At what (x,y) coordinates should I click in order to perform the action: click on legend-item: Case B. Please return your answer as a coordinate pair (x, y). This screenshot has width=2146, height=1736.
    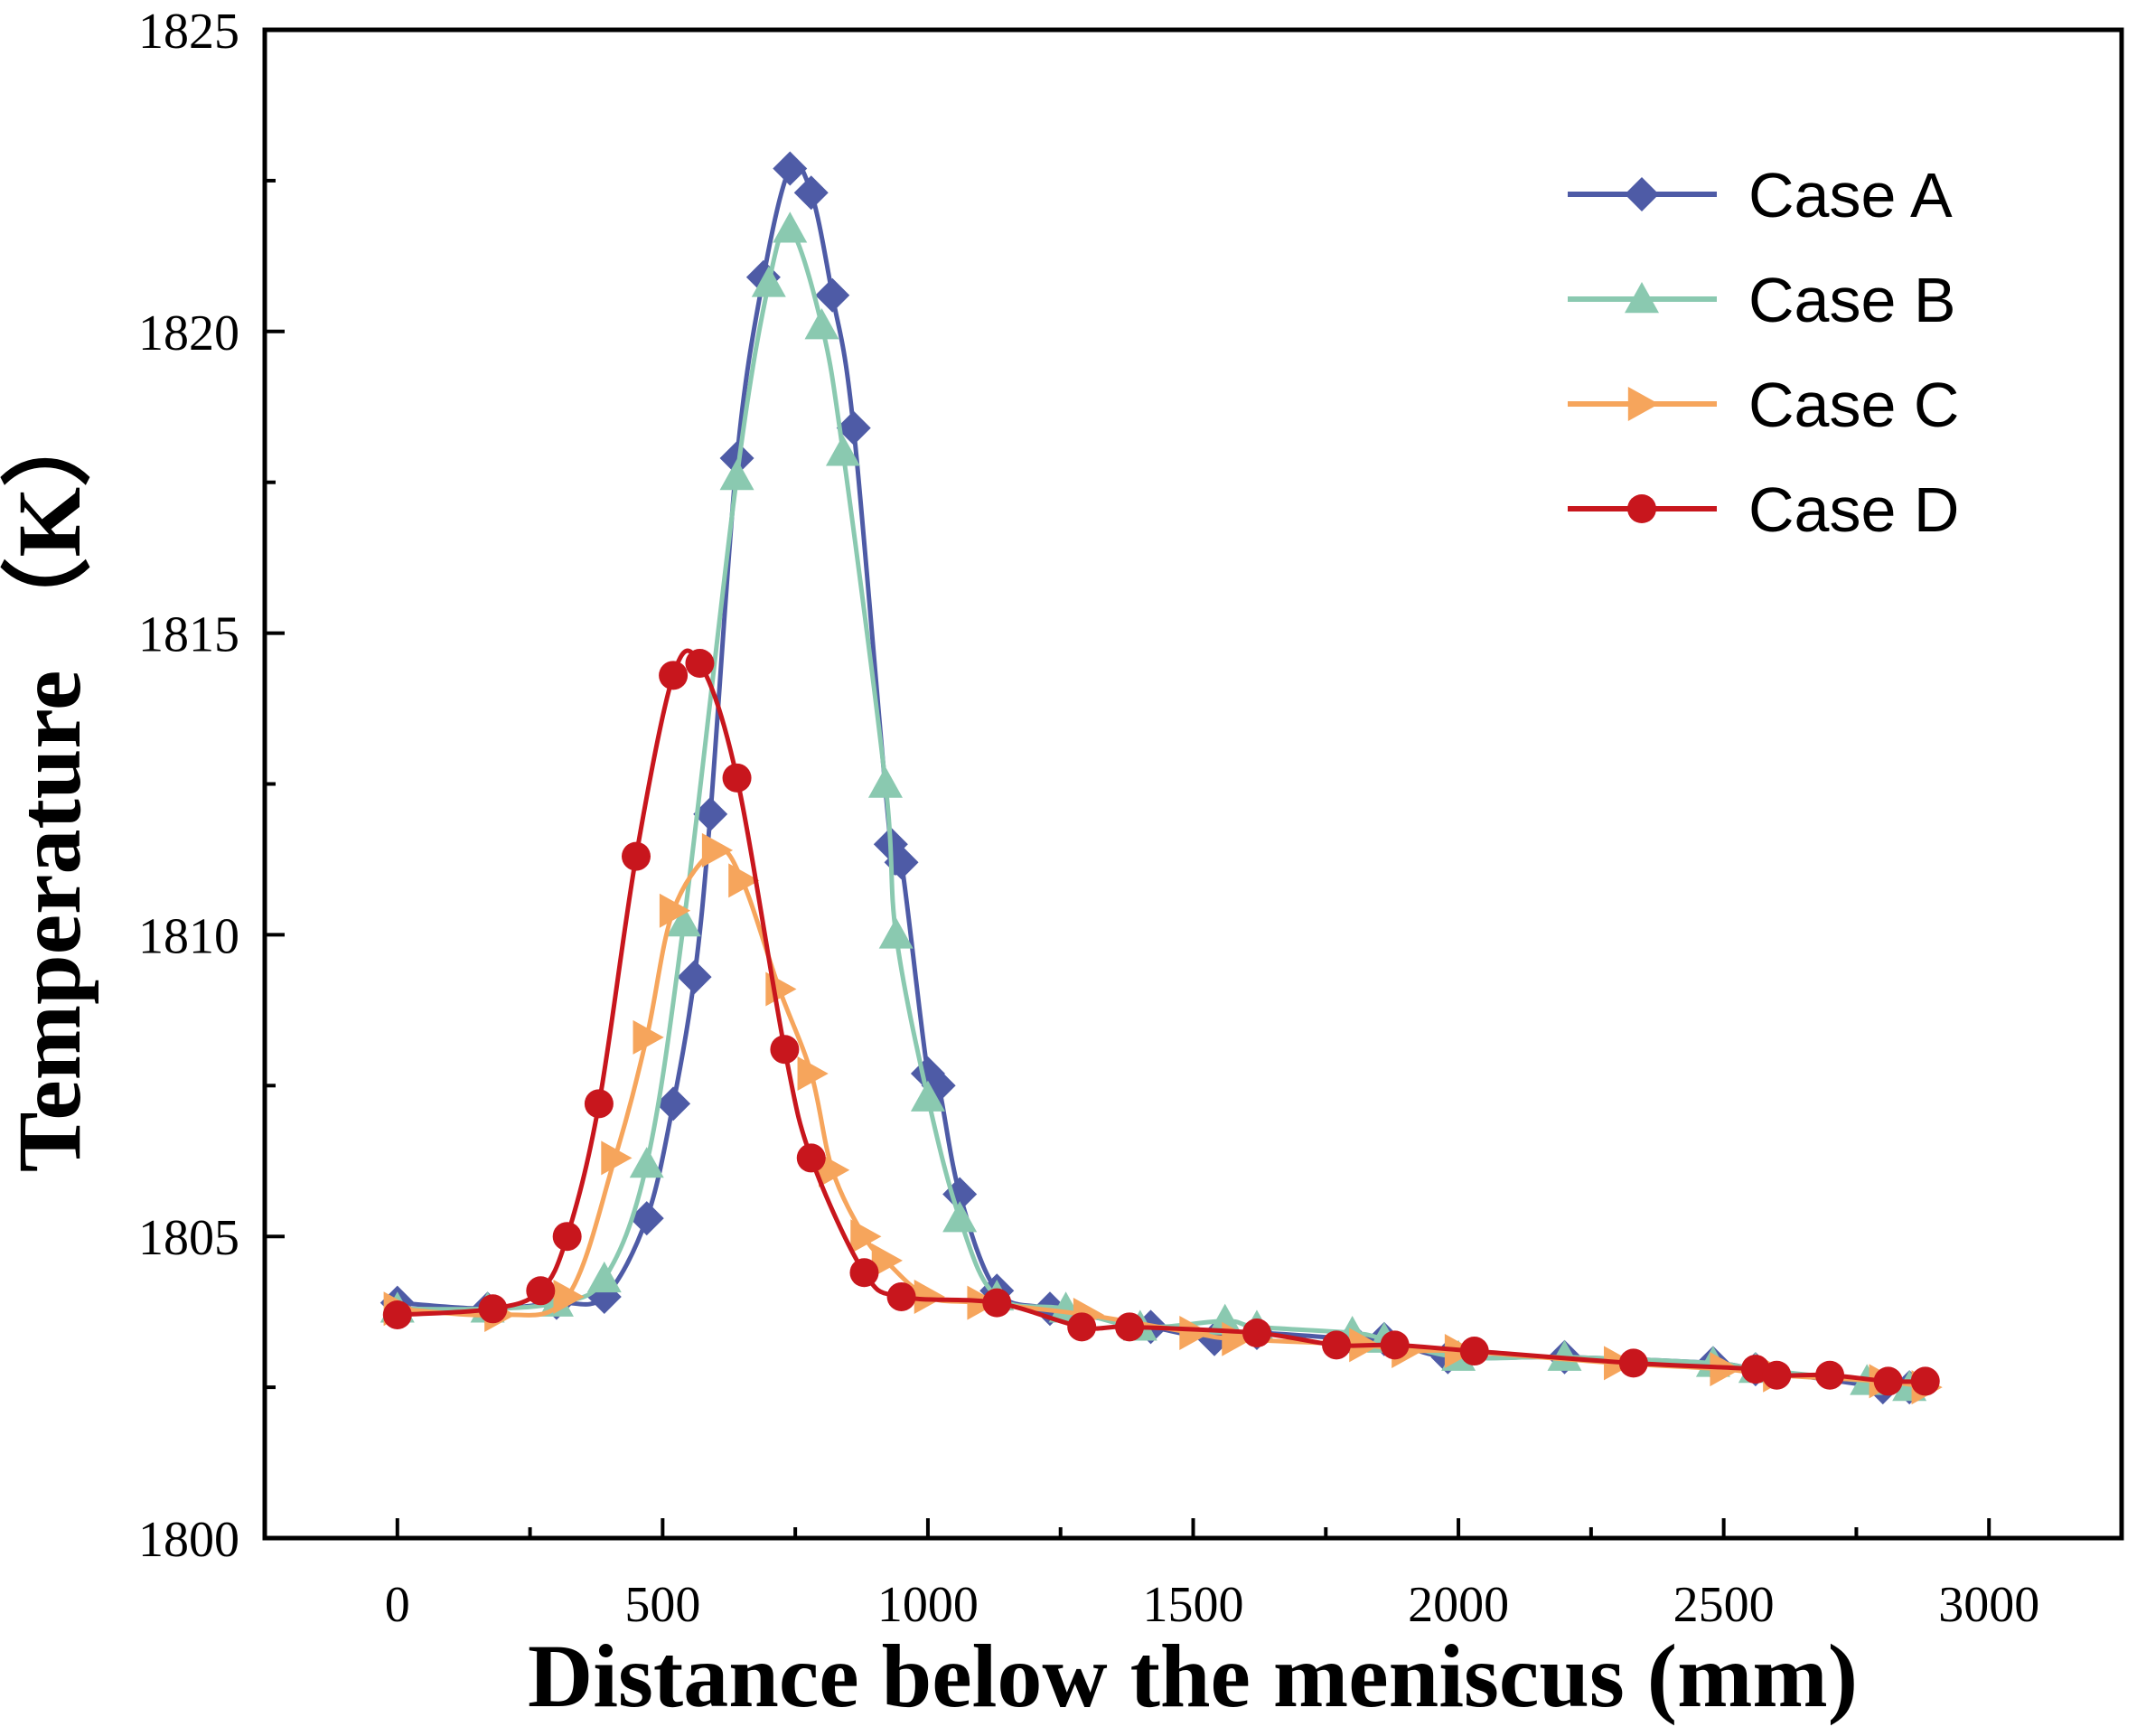
    Looking at the image, I should click on (1762, 300).